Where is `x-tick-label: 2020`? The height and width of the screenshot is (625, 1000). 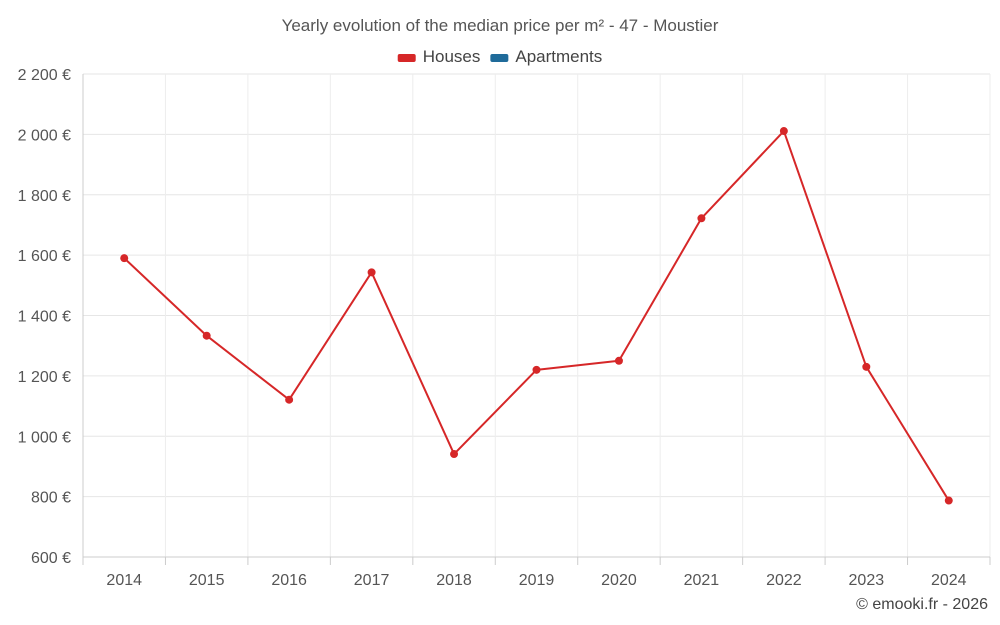 x-tick-label: 2020 is located at coordinates (619, 580).